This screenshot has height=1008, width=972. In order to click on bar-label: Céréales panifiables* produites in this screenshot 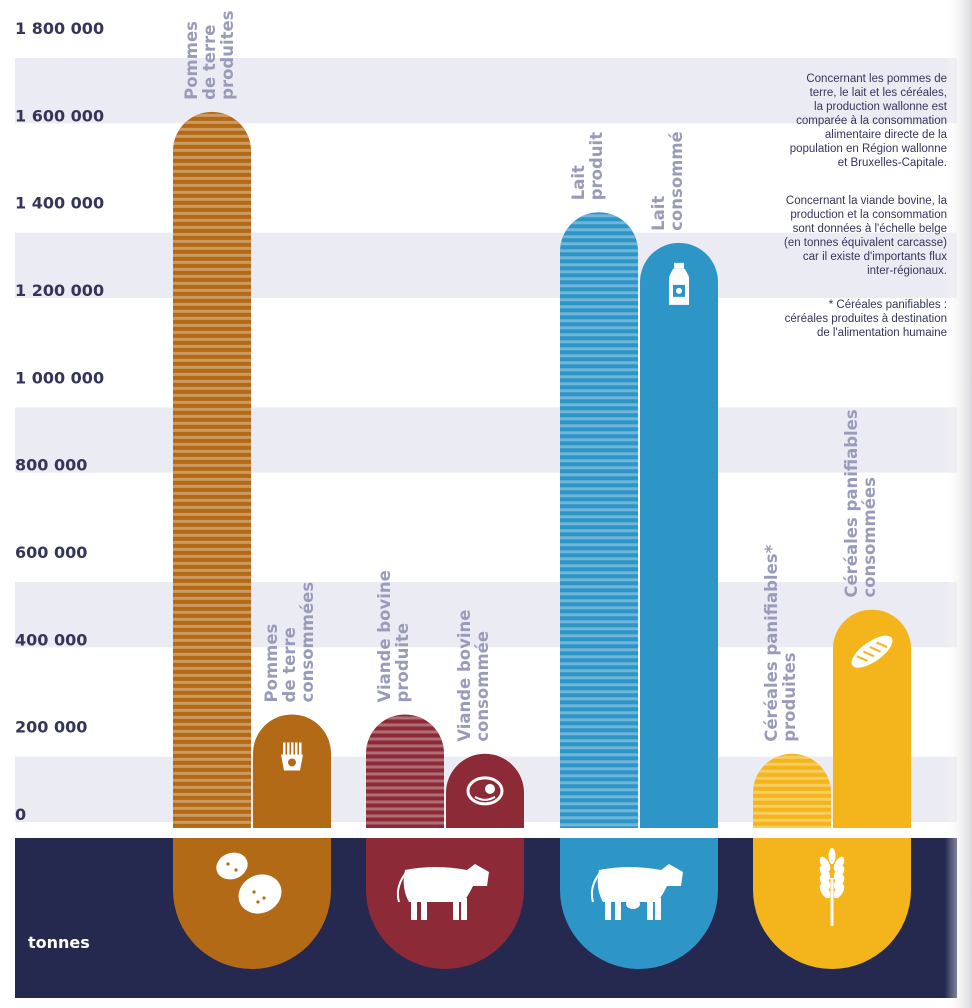, I will do `click(780, 642)`.